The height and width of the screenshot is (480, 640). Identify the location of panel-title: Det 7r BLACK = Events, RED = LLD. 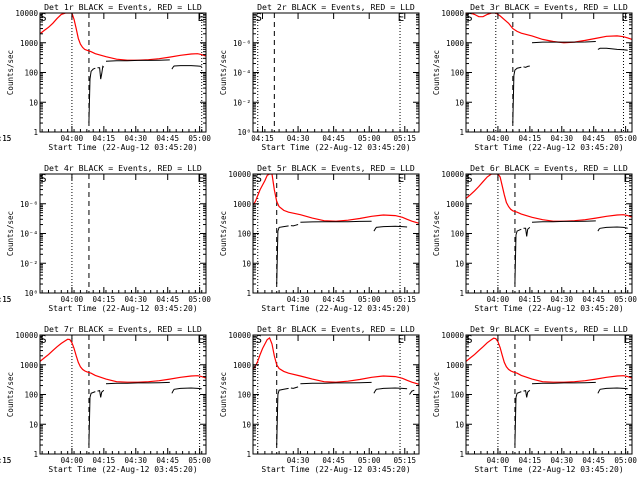
(123, 329).